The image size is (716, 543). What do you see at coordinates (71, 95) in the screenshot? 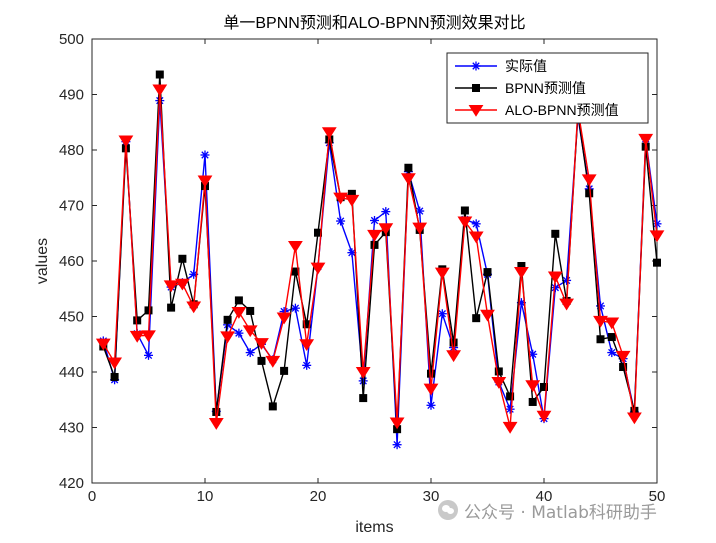
I see `y-tick-label: 490` at bounding box center [71, 95].